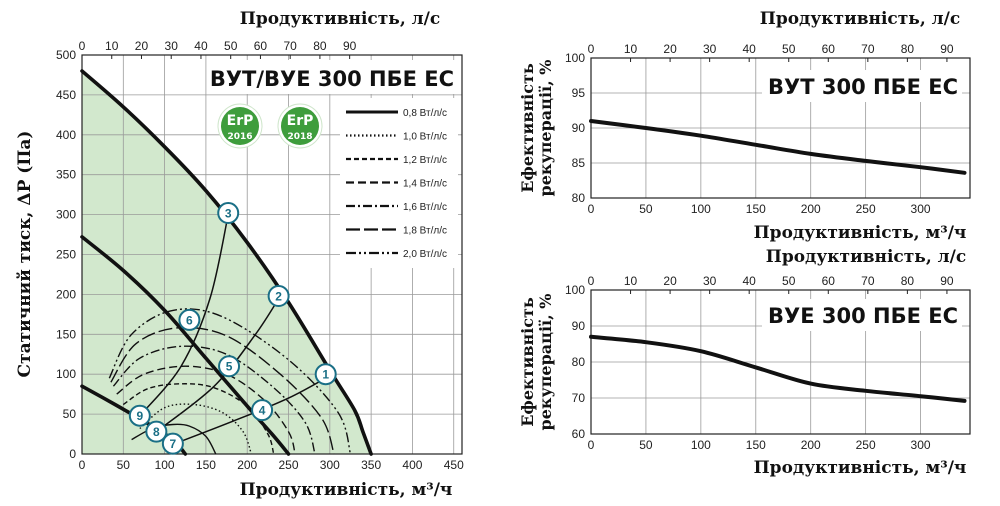  Describe the element at coordinates (921, 209) in the screenshot. I see `vut-x-tick-label: 300` at that location.